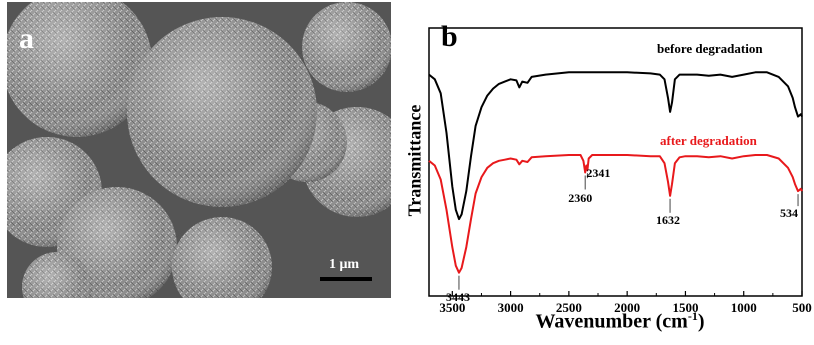 Image resolution: width=814 pixels, height=345 pixels. I want to click on peak-label: 3443, so click(457, 296).